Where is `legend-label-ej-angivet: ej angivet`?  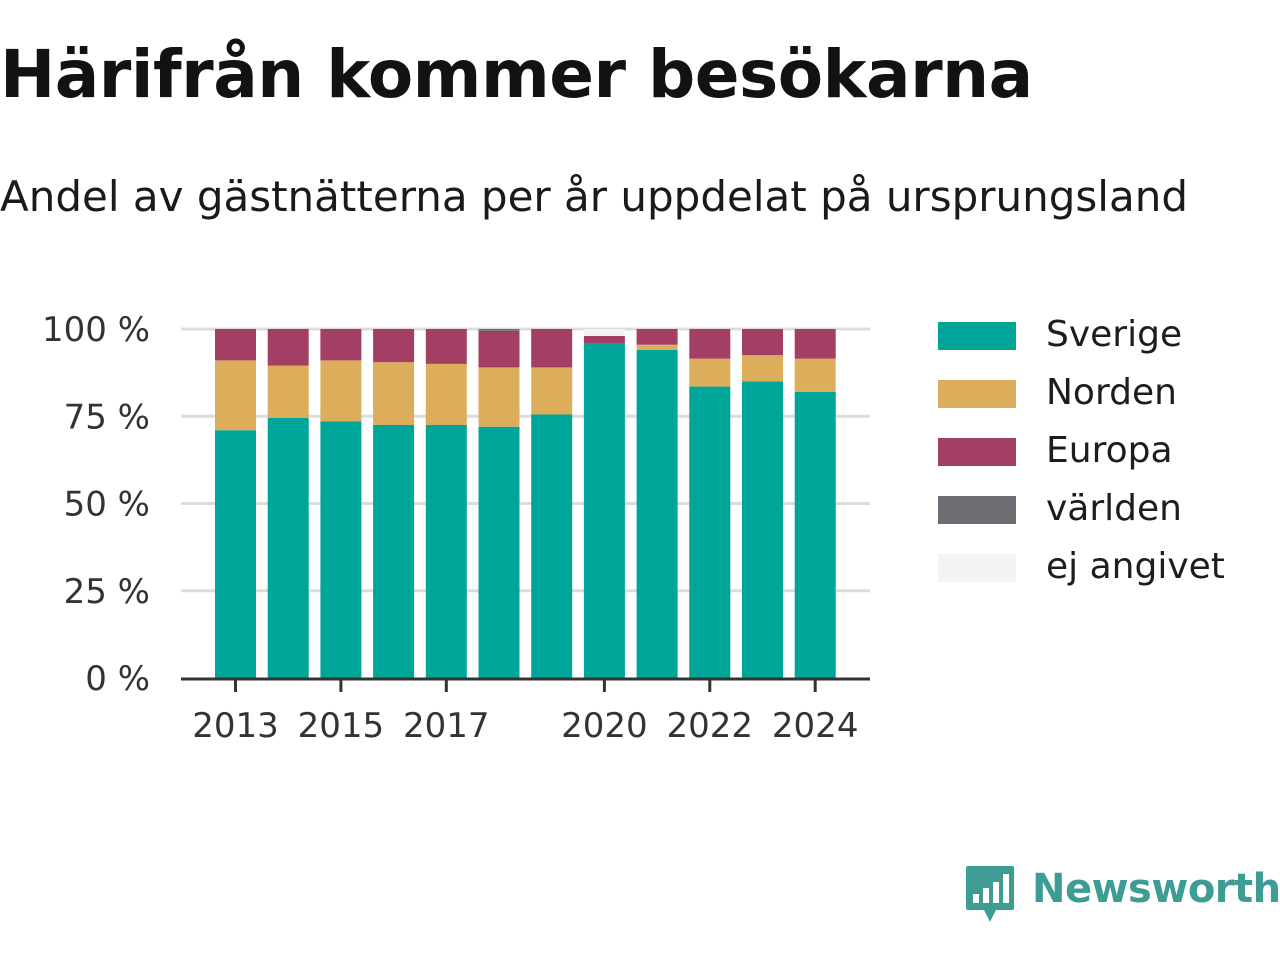
legend-label-ej-angivet: ej angivet is located at coordinates (1135, 566).